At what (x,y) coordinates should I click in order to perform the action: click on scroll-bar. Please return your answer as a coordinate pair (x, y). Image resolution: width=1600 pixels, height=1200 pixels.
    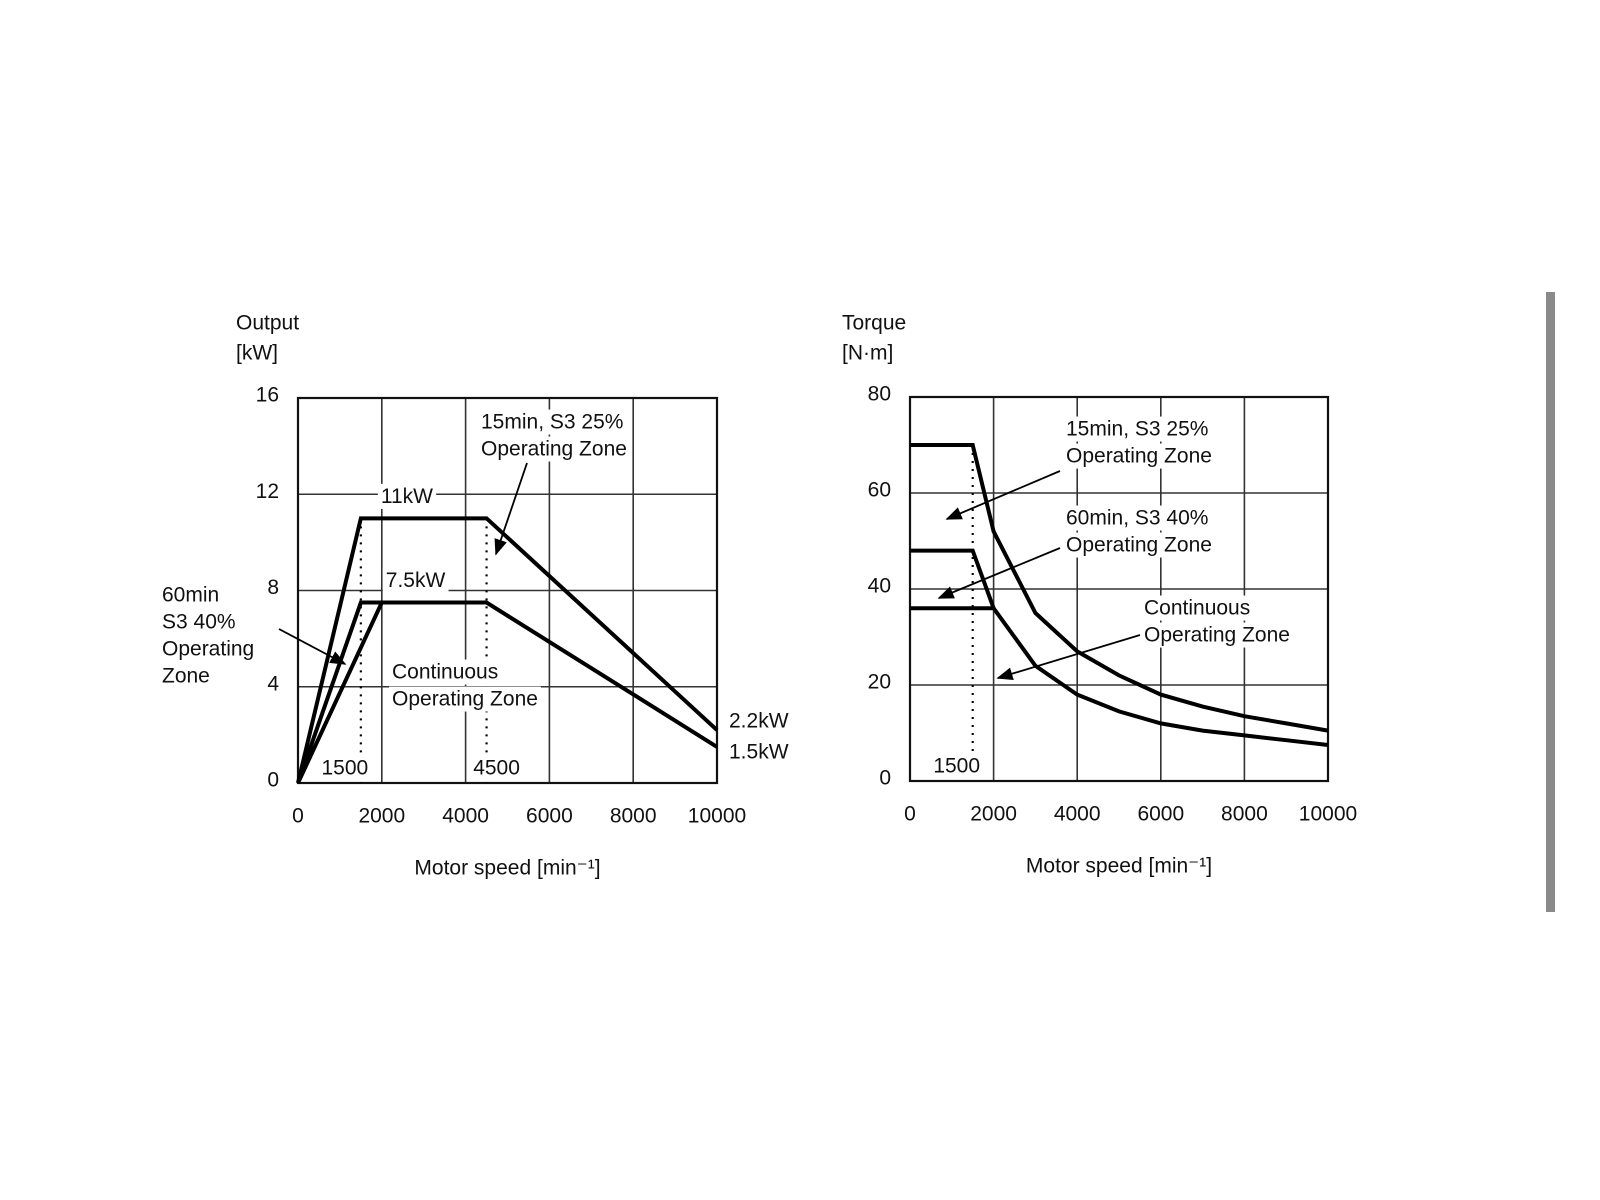
    Looking at the image, I should click on (1550, 602).